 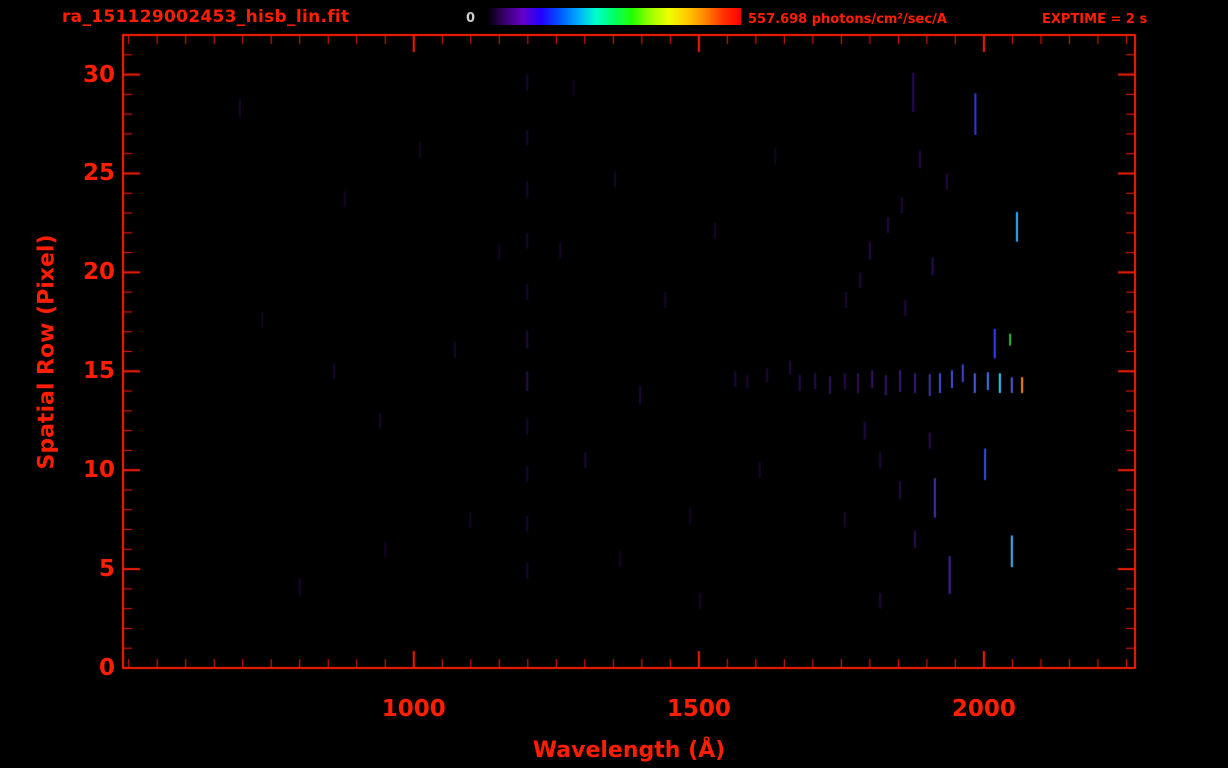 I want to click on y-tick-label: 5, so click(x=106, y=569).